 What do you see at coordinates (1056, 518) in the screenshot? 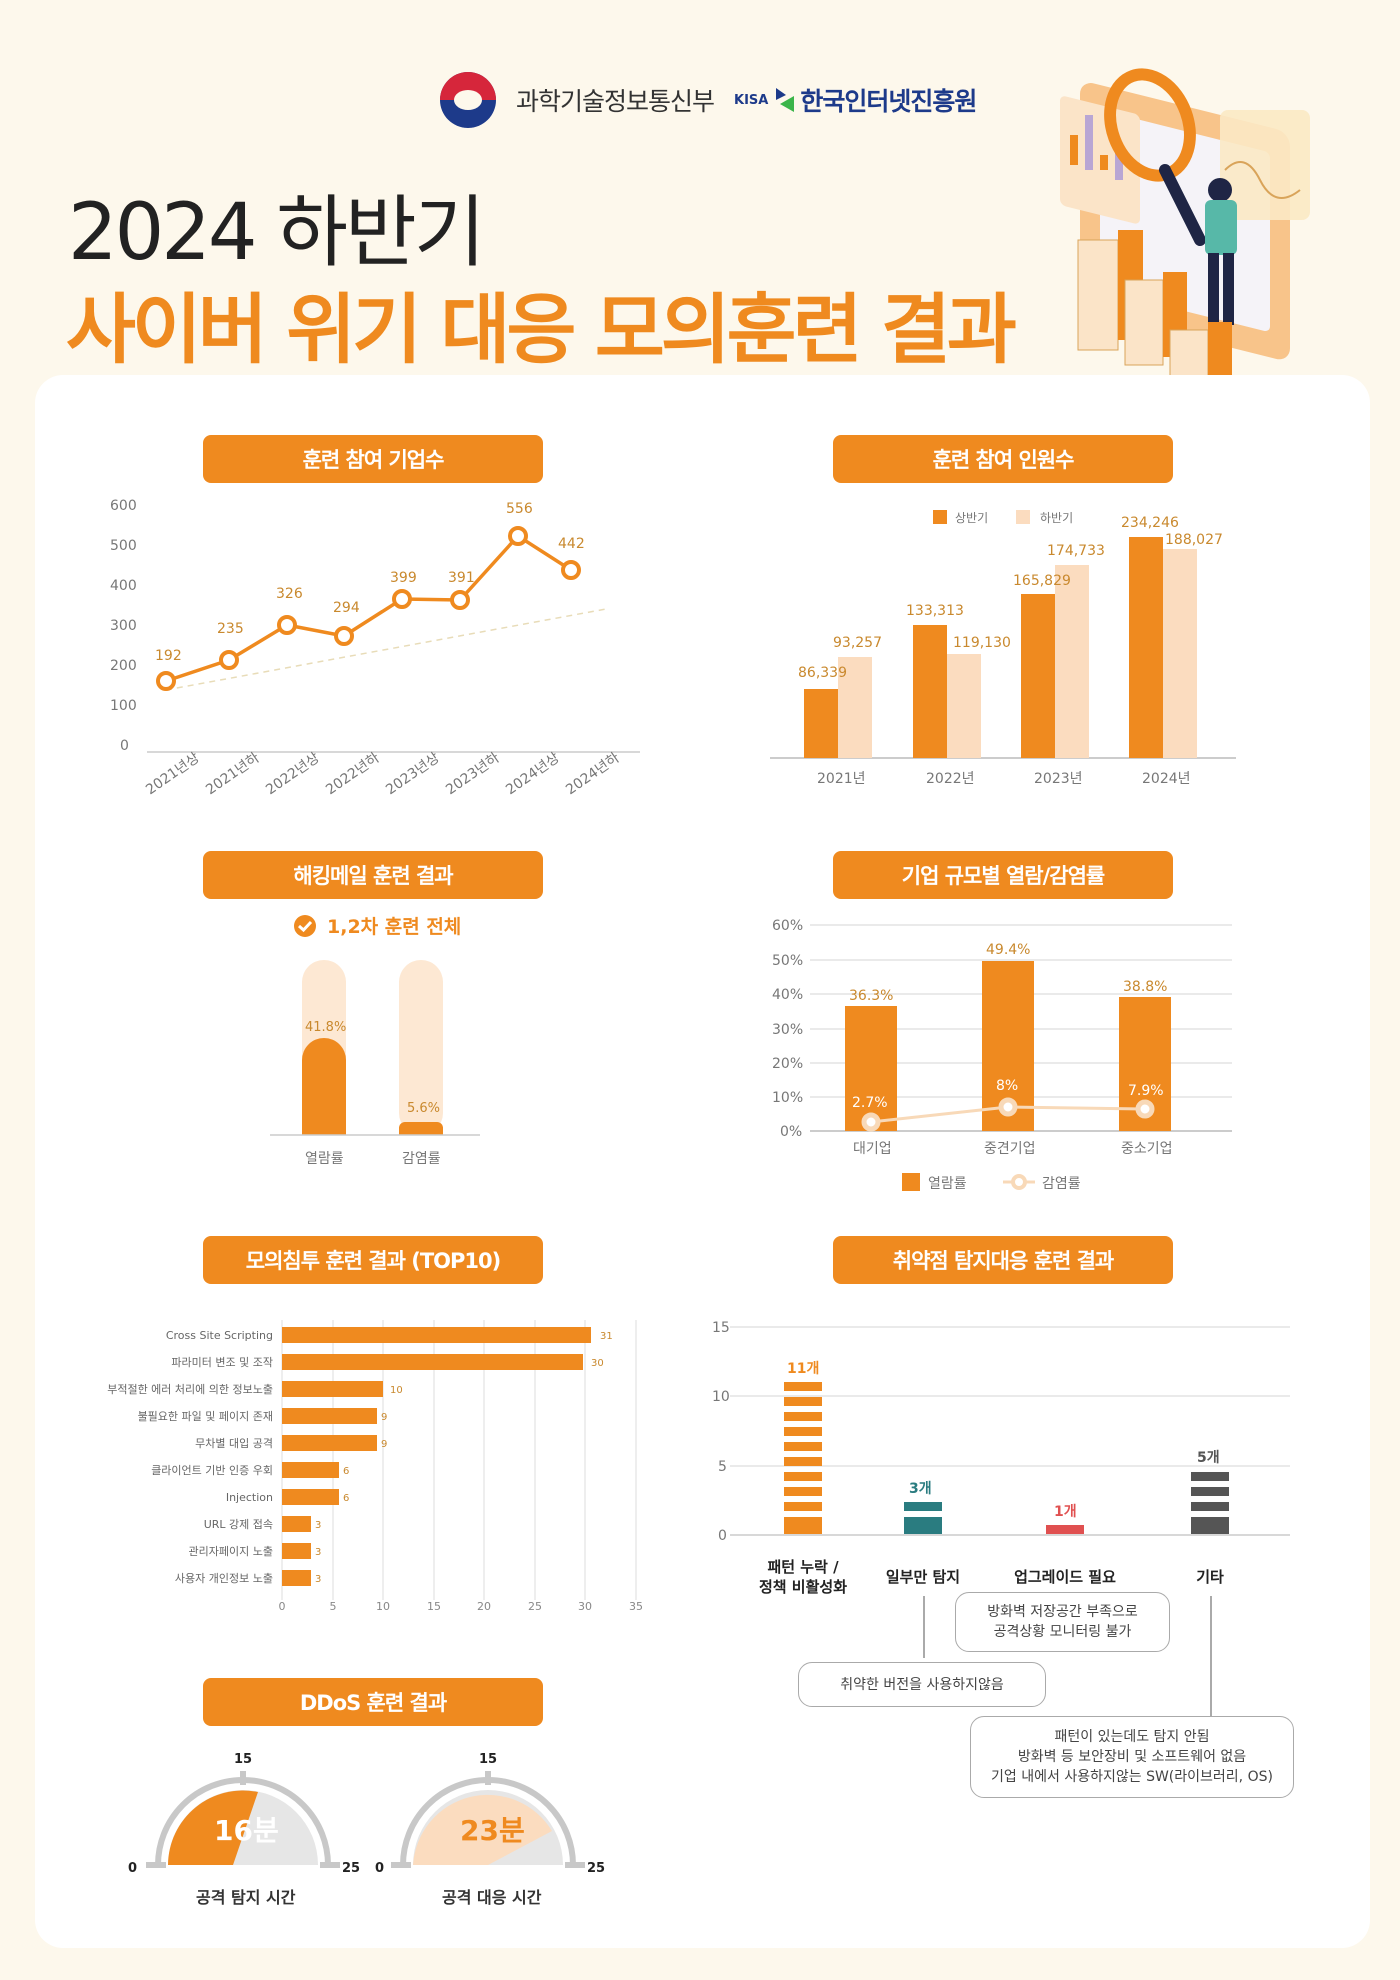
I see `svg-text: 하반기` at bounding box center [1056, 518].